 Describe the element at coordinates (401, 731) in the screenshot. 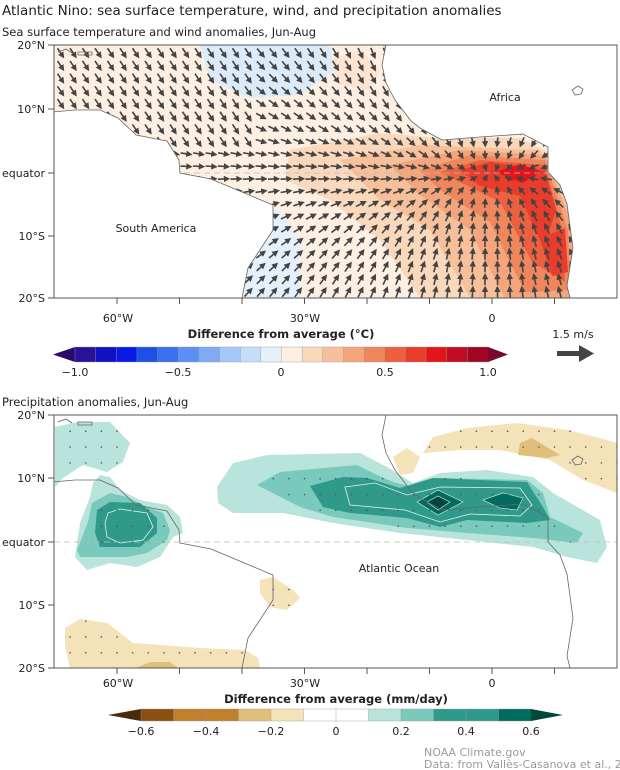

I see `colorbar-tick-label: 0.2` at that location.